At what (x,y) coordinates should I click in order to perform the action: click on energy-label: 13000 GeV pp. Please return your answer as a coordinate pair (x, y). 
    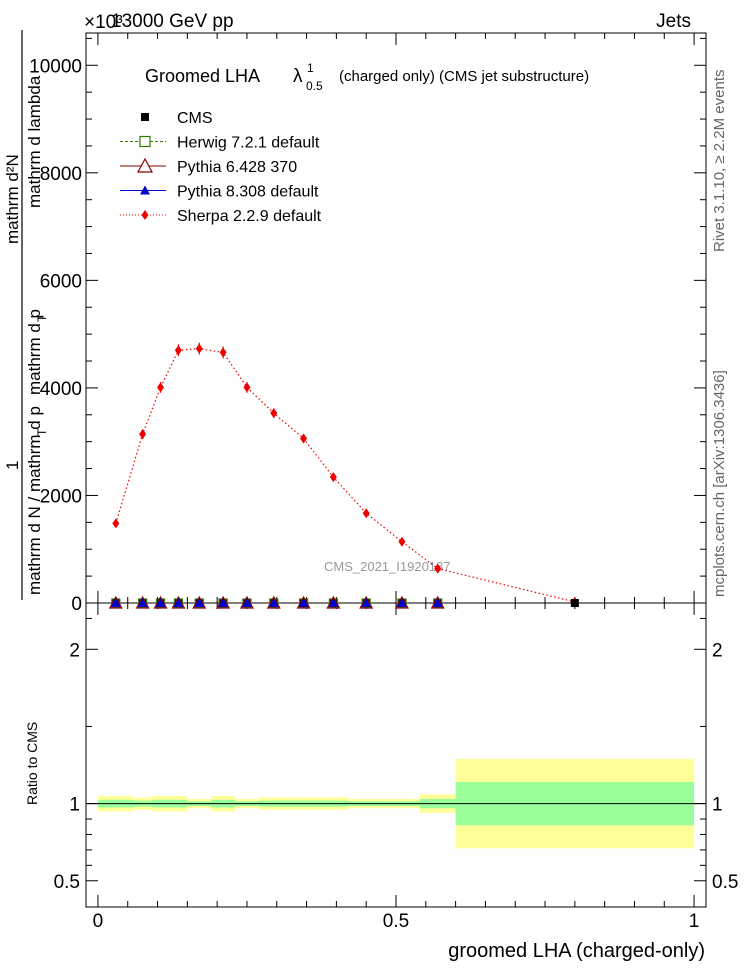
    Looking at the image, I should click on (172, 21).